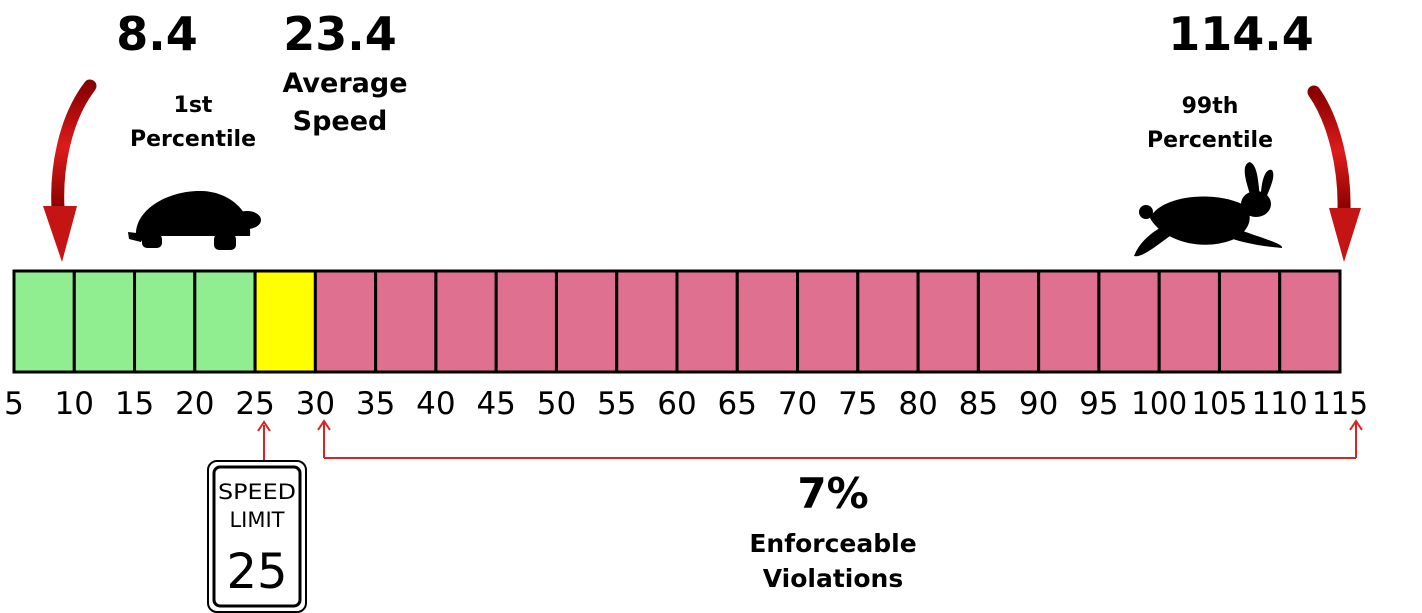 This screenshot has width=1422, height=613. Describe the element at coordinates (832, 543) in the screenshot. I see `enforcement-label-line1: Enforceable` at that location.